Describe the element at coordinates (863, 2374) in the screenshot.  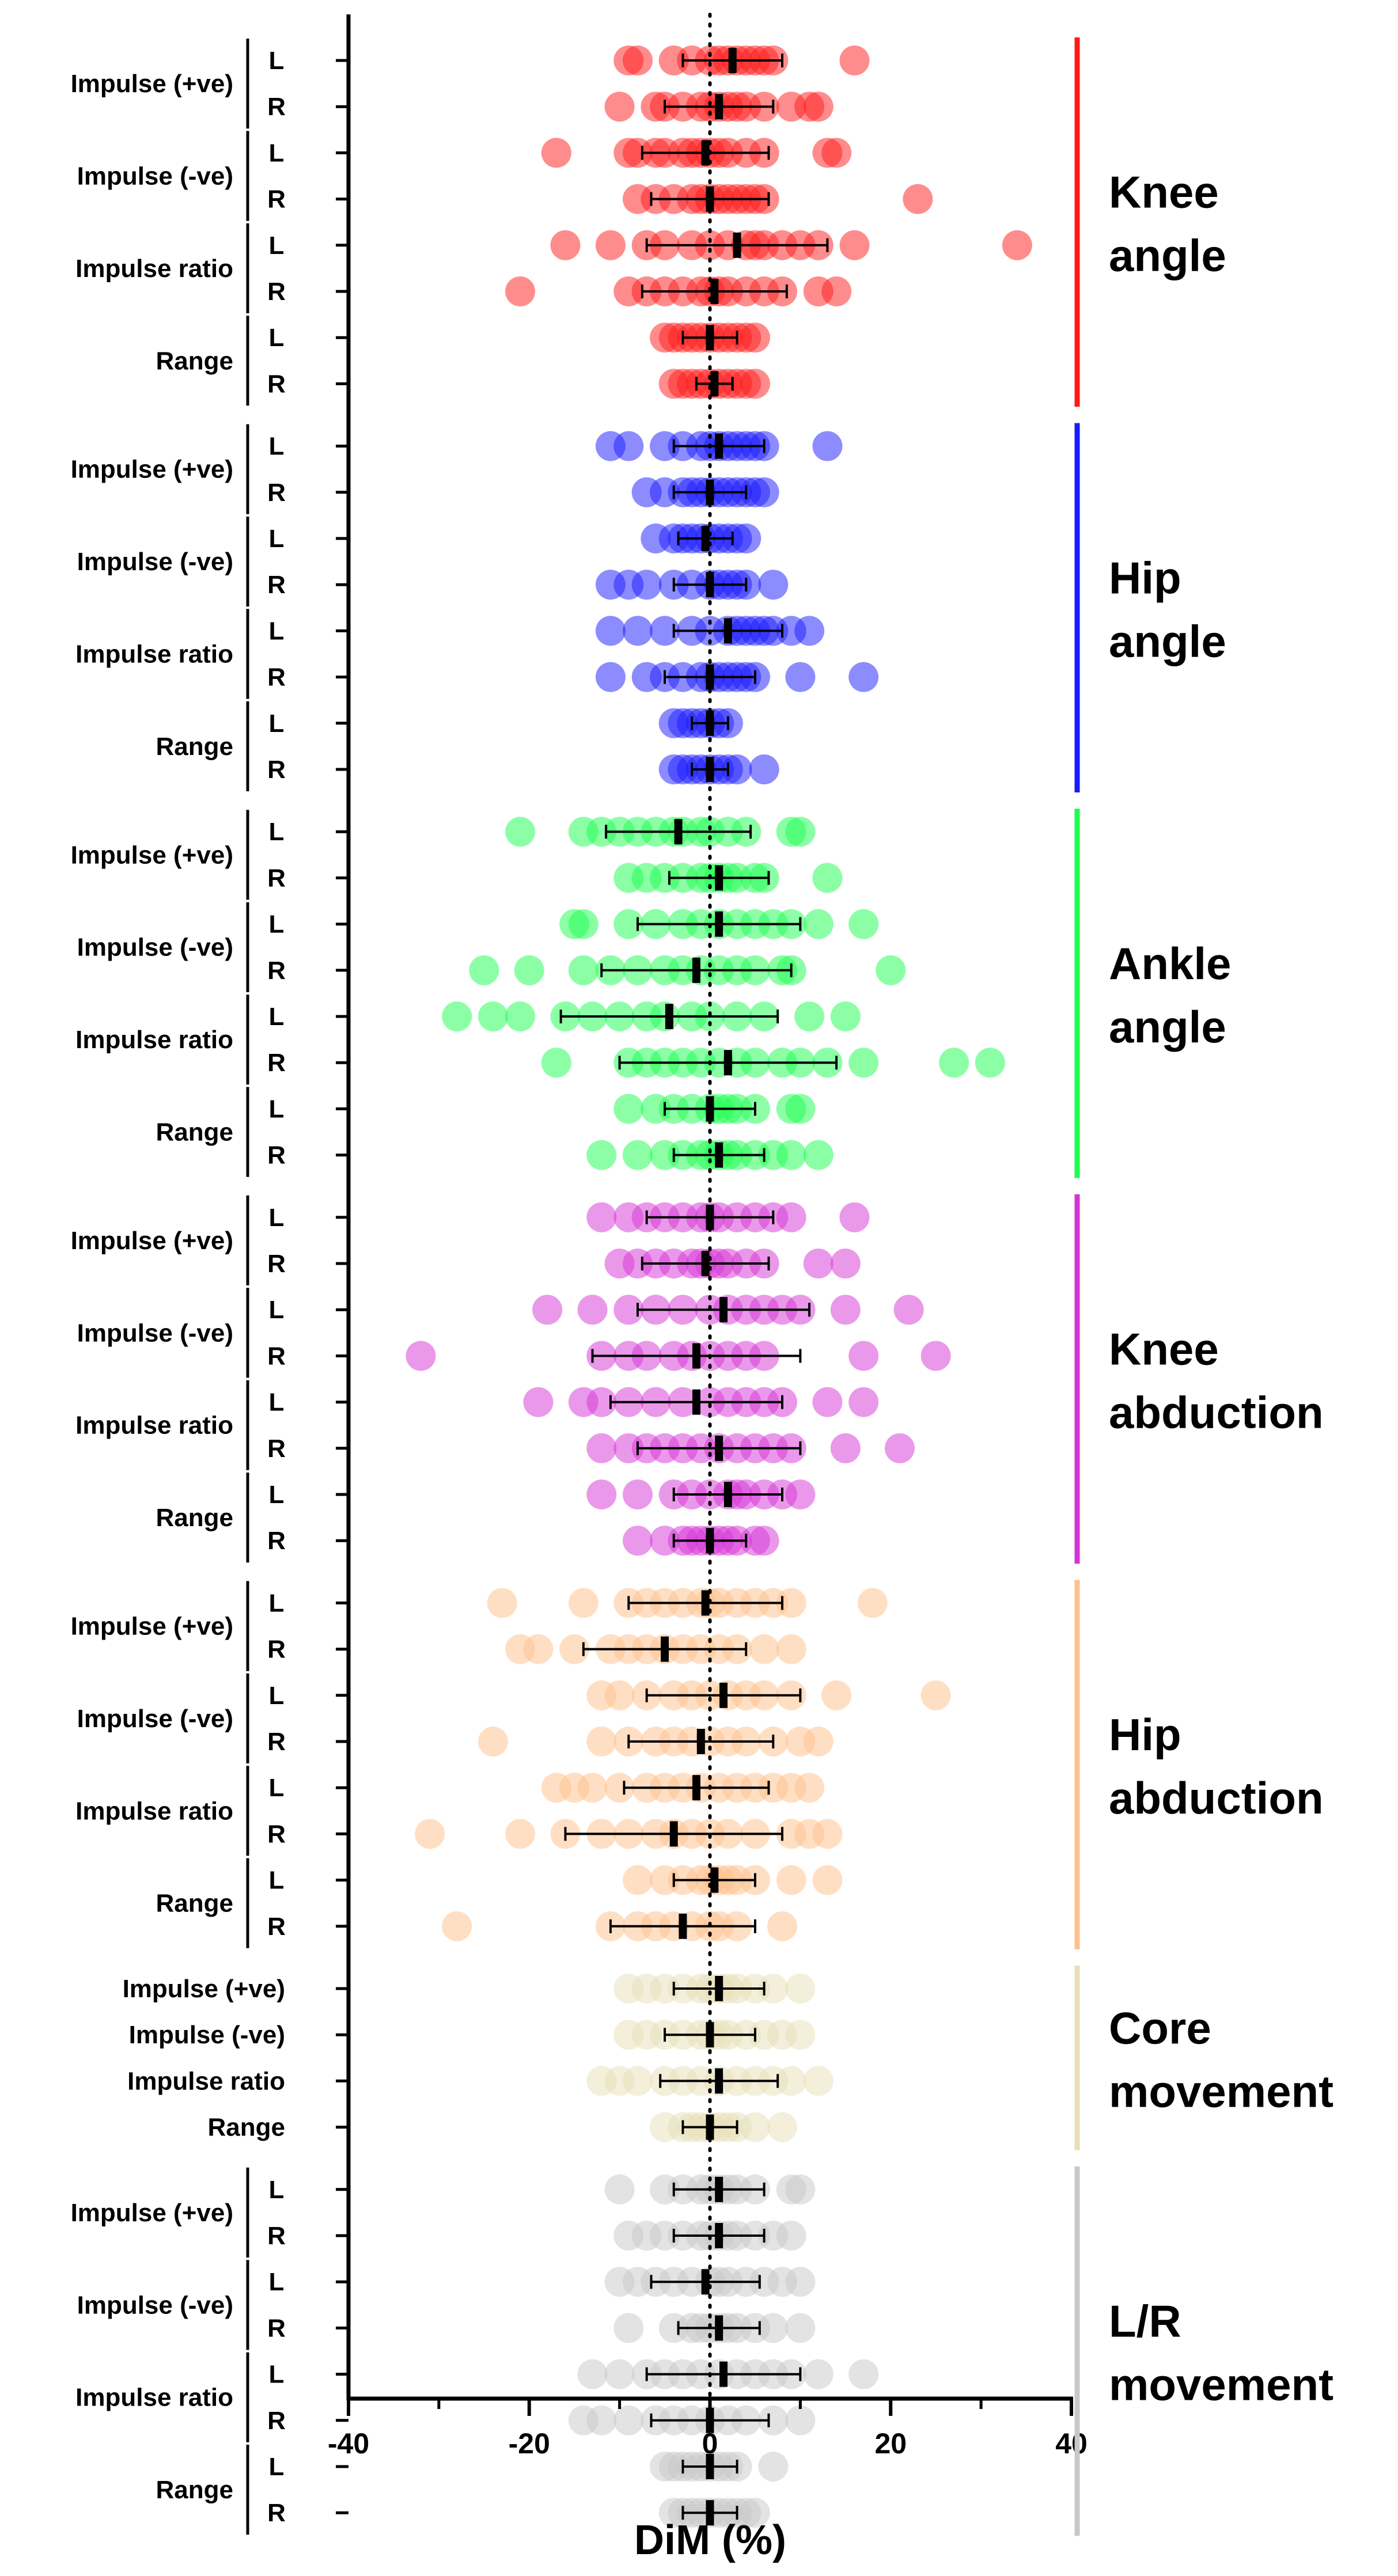
I see `data-point-g6-r4-p12` at that location.